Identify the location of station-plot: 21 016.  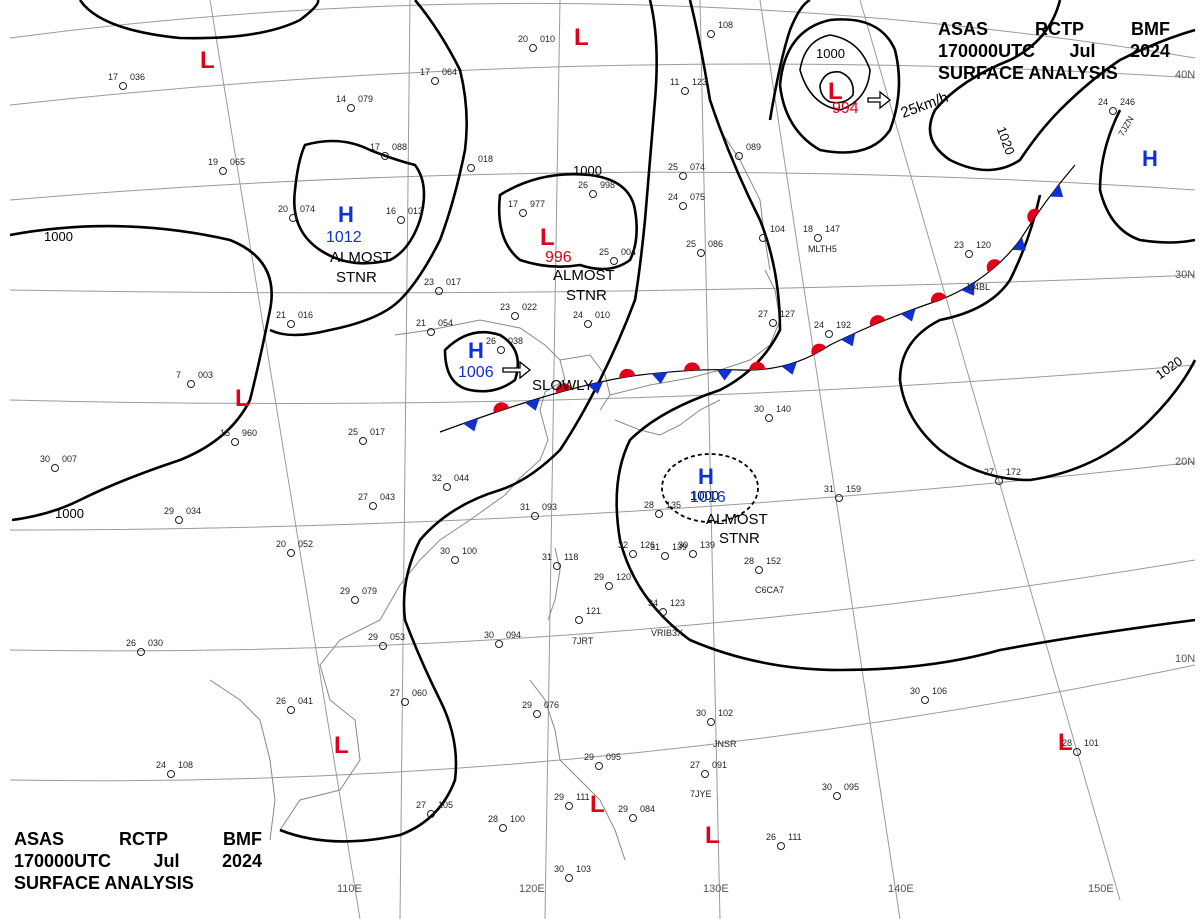
(294, 319).